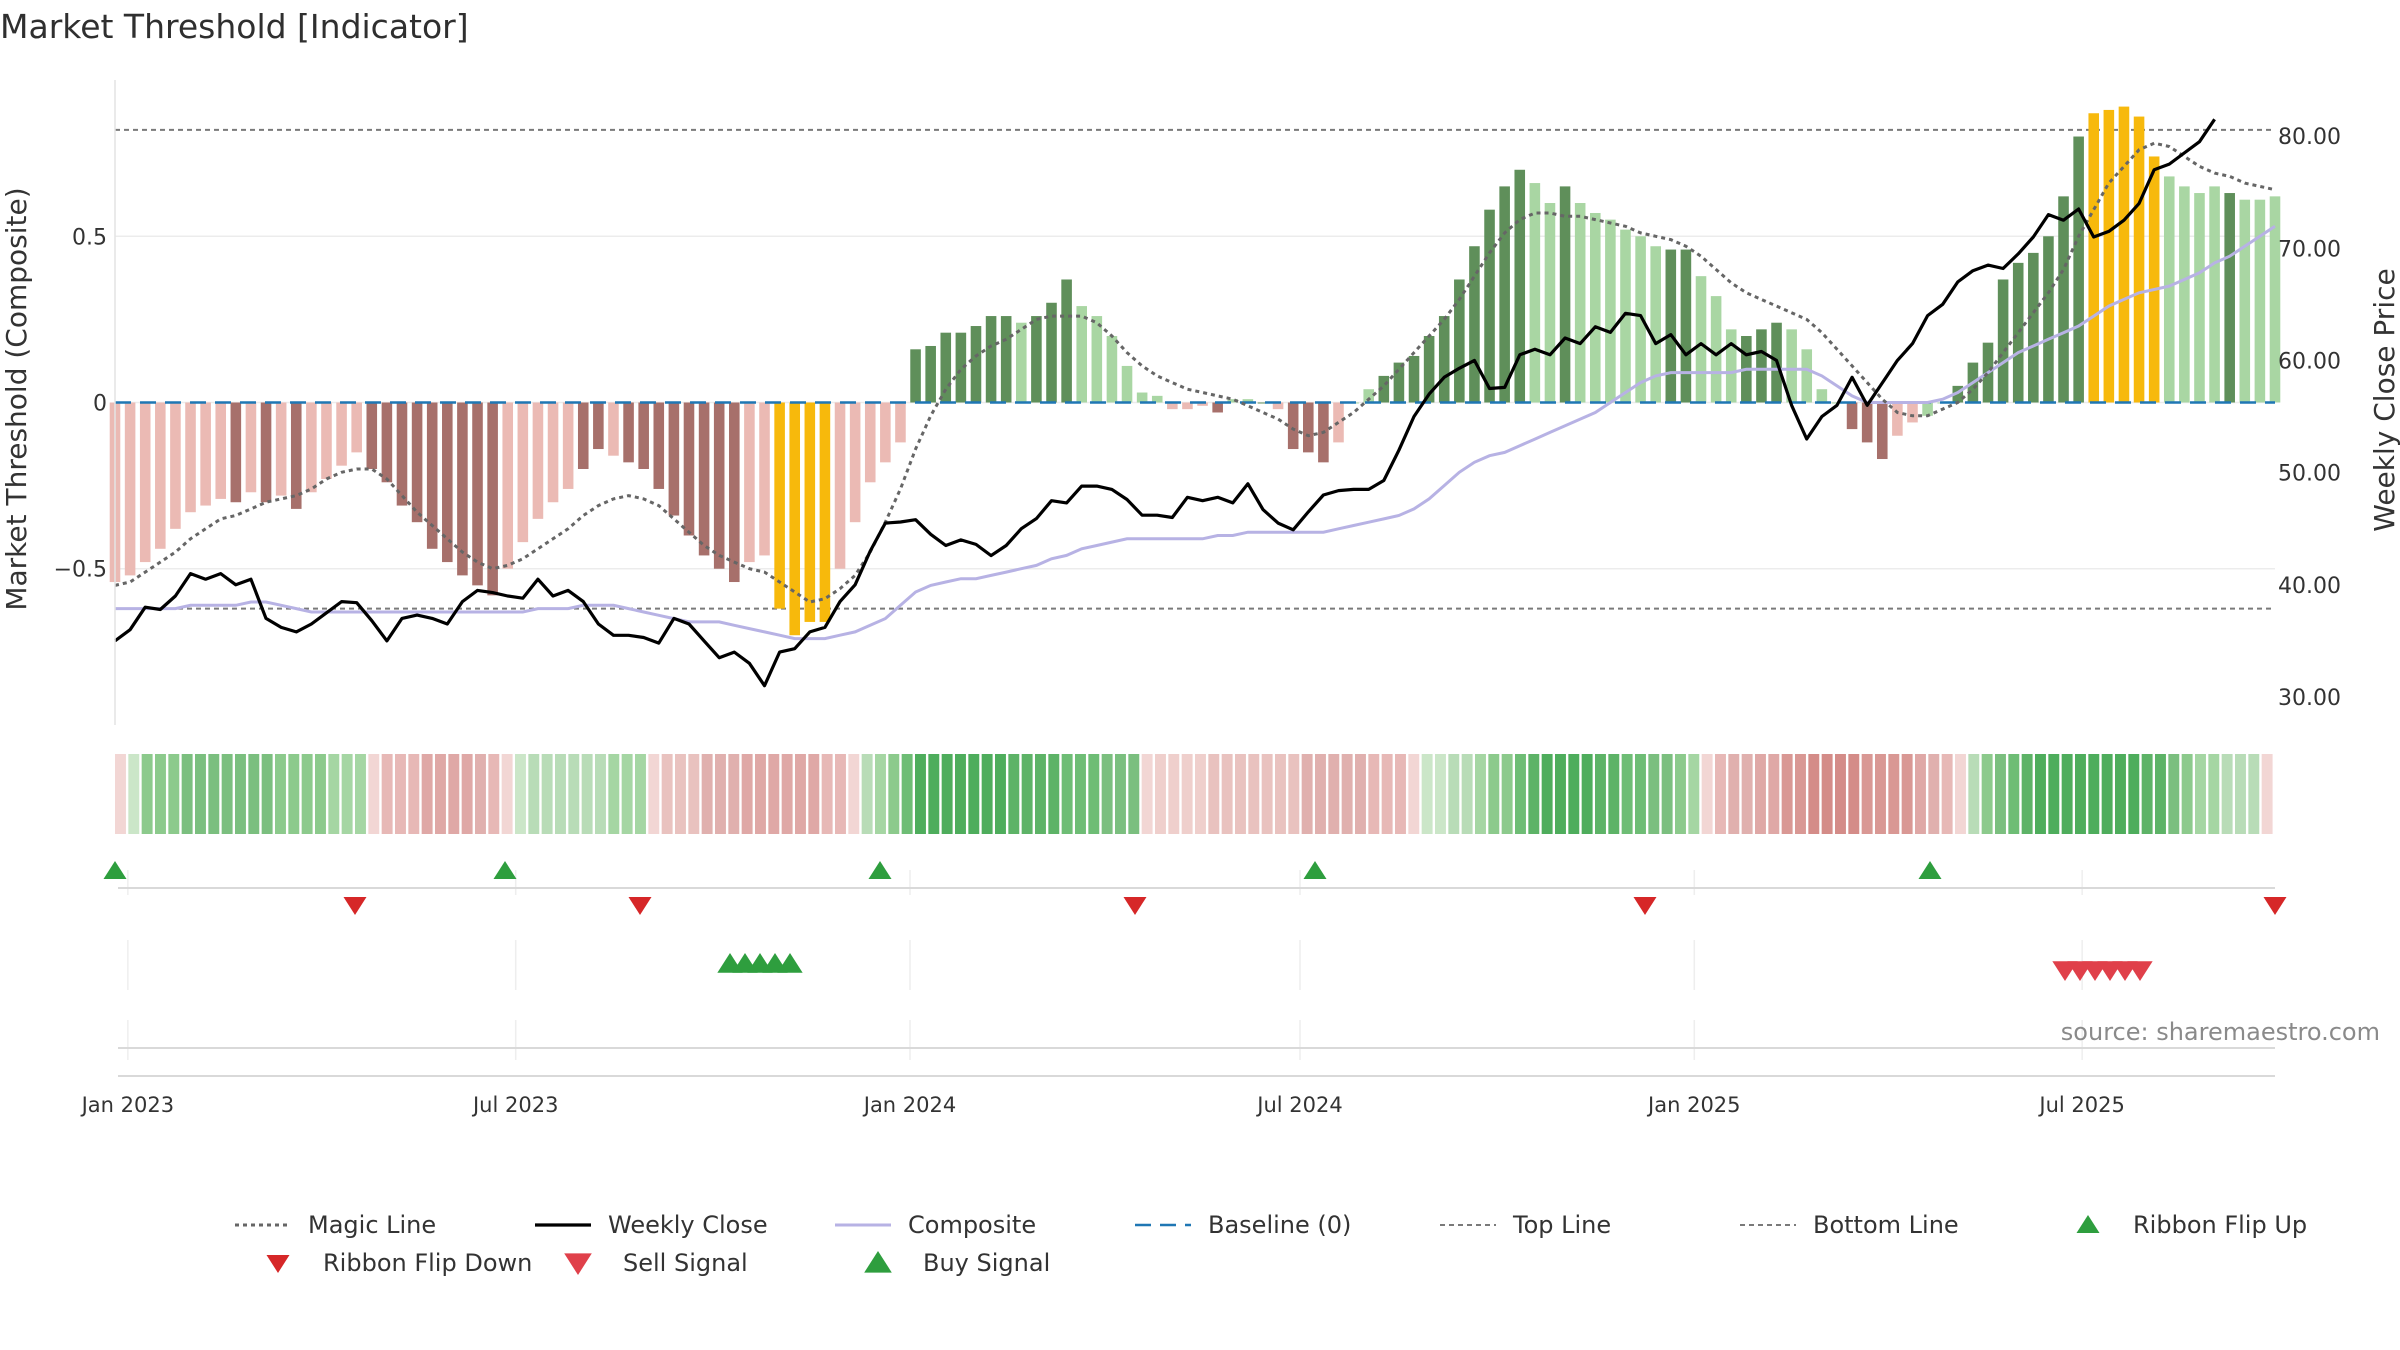 The image size is (2400, 1350). I want to click on legend-label: Weekly Close, so click(688, 1225).